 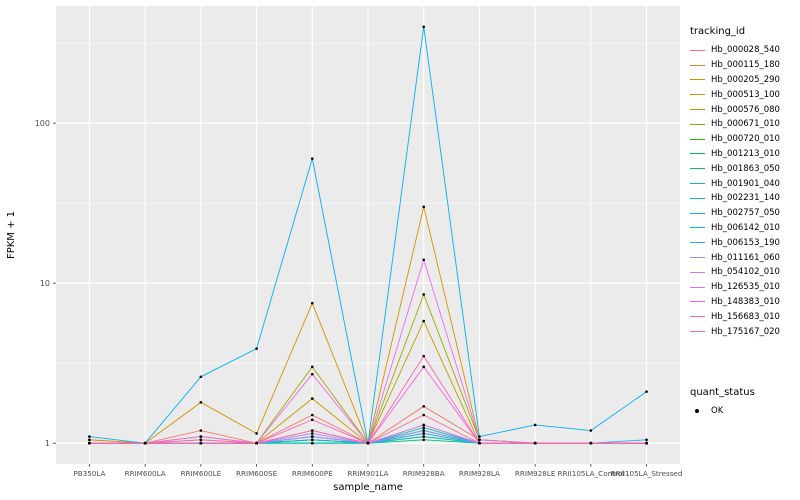 I want to click on legend-item-label: Hb_011161_060, so click(x=745, y=257).